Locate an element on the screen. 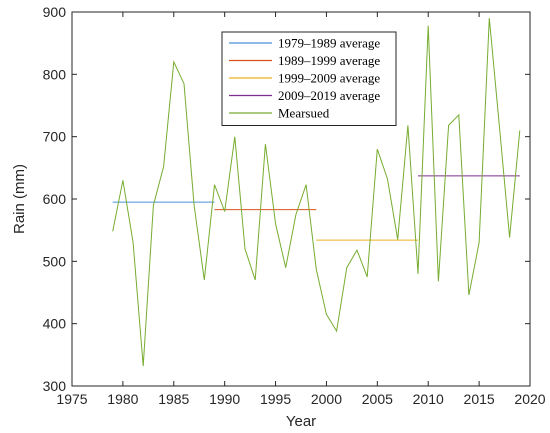 Image resolution: width=550 pixels, height=433 pixels. y-tick-label: 700 is located at coordinates (55, 137).